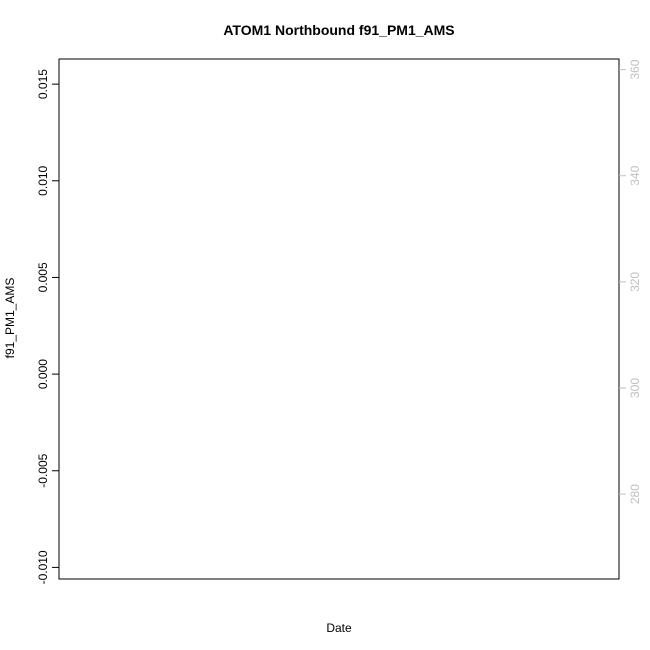  Describe the element at coordinates (635, 69) in the screenshot. I see `y2-tick-label: 360` at that location.